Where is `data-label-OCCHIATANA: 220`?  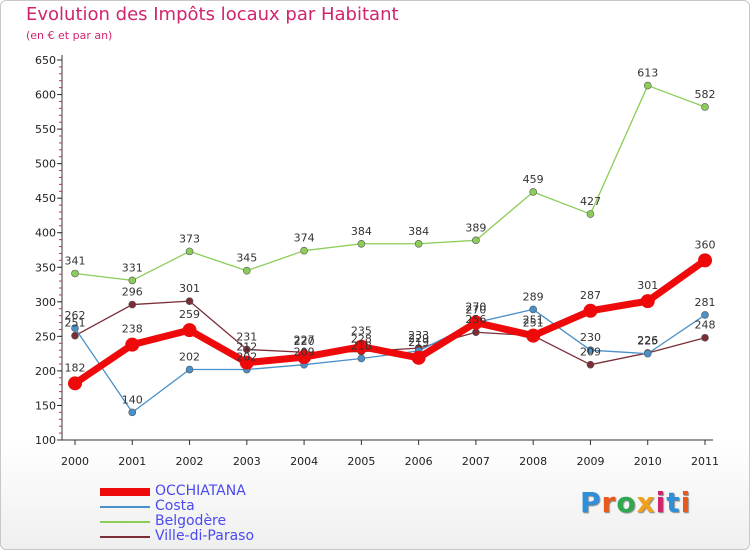 data-label-OCCHIATANA: 220 is located at coordinates (304, 341).